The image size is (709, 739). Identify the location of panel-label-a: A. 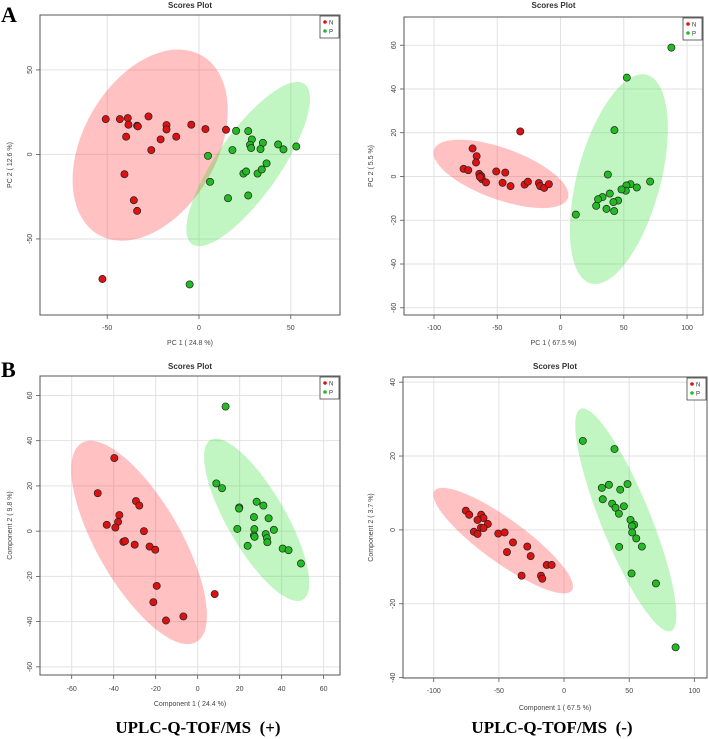
(9, 14).